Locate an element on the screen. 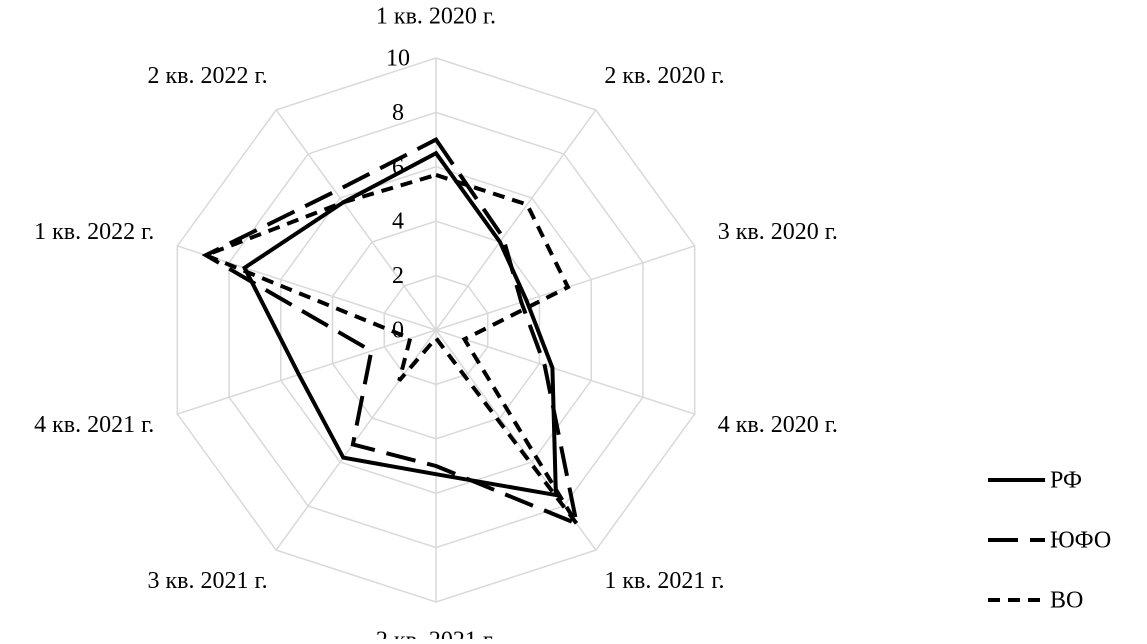 Image resolution: width=1147 pixels, height=644 pixels. category-label: 1 кв. 2021 г. is located at coordinates (664, 581).